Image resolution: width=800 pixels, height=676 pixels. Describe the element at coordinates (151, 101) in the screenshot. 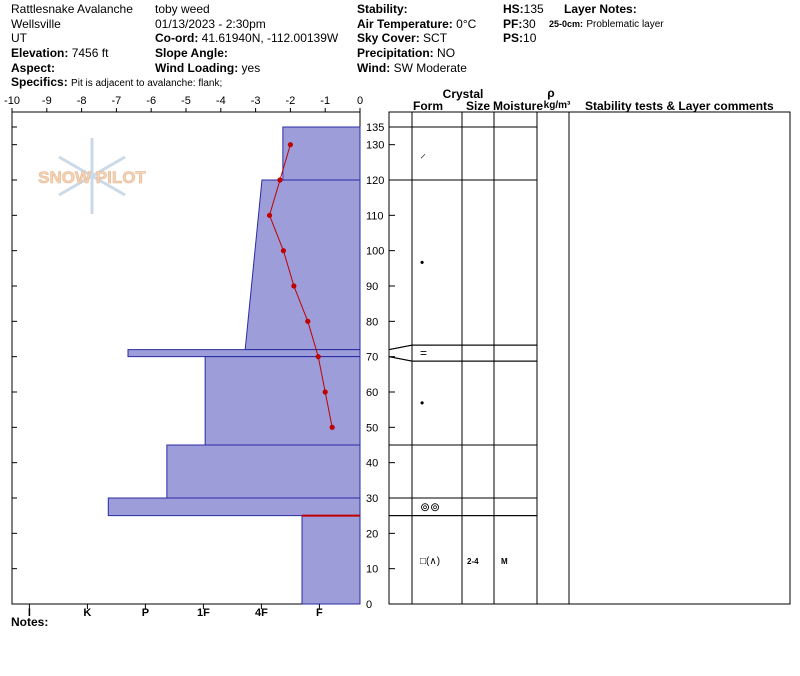

I see `x-tick-label: -6` at that location.